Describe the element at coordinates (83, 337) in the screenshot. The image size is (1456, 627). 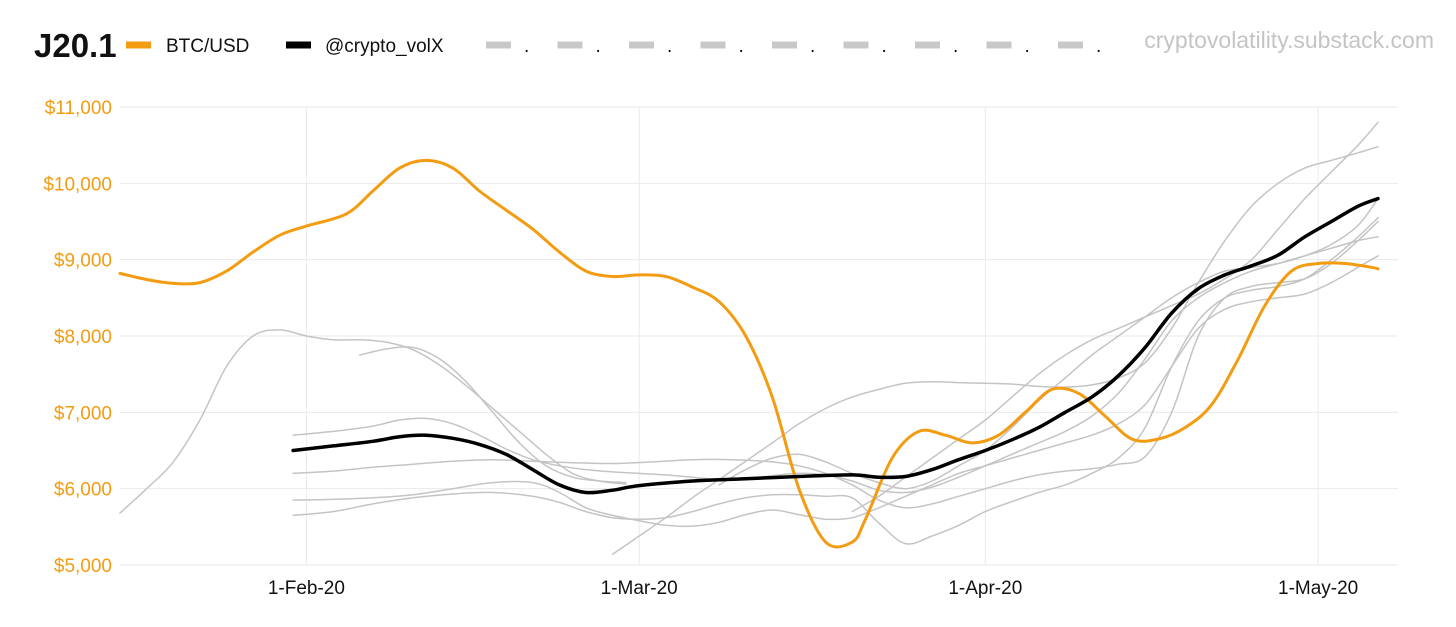
I see `y-tick-label: $8,000` at that location.